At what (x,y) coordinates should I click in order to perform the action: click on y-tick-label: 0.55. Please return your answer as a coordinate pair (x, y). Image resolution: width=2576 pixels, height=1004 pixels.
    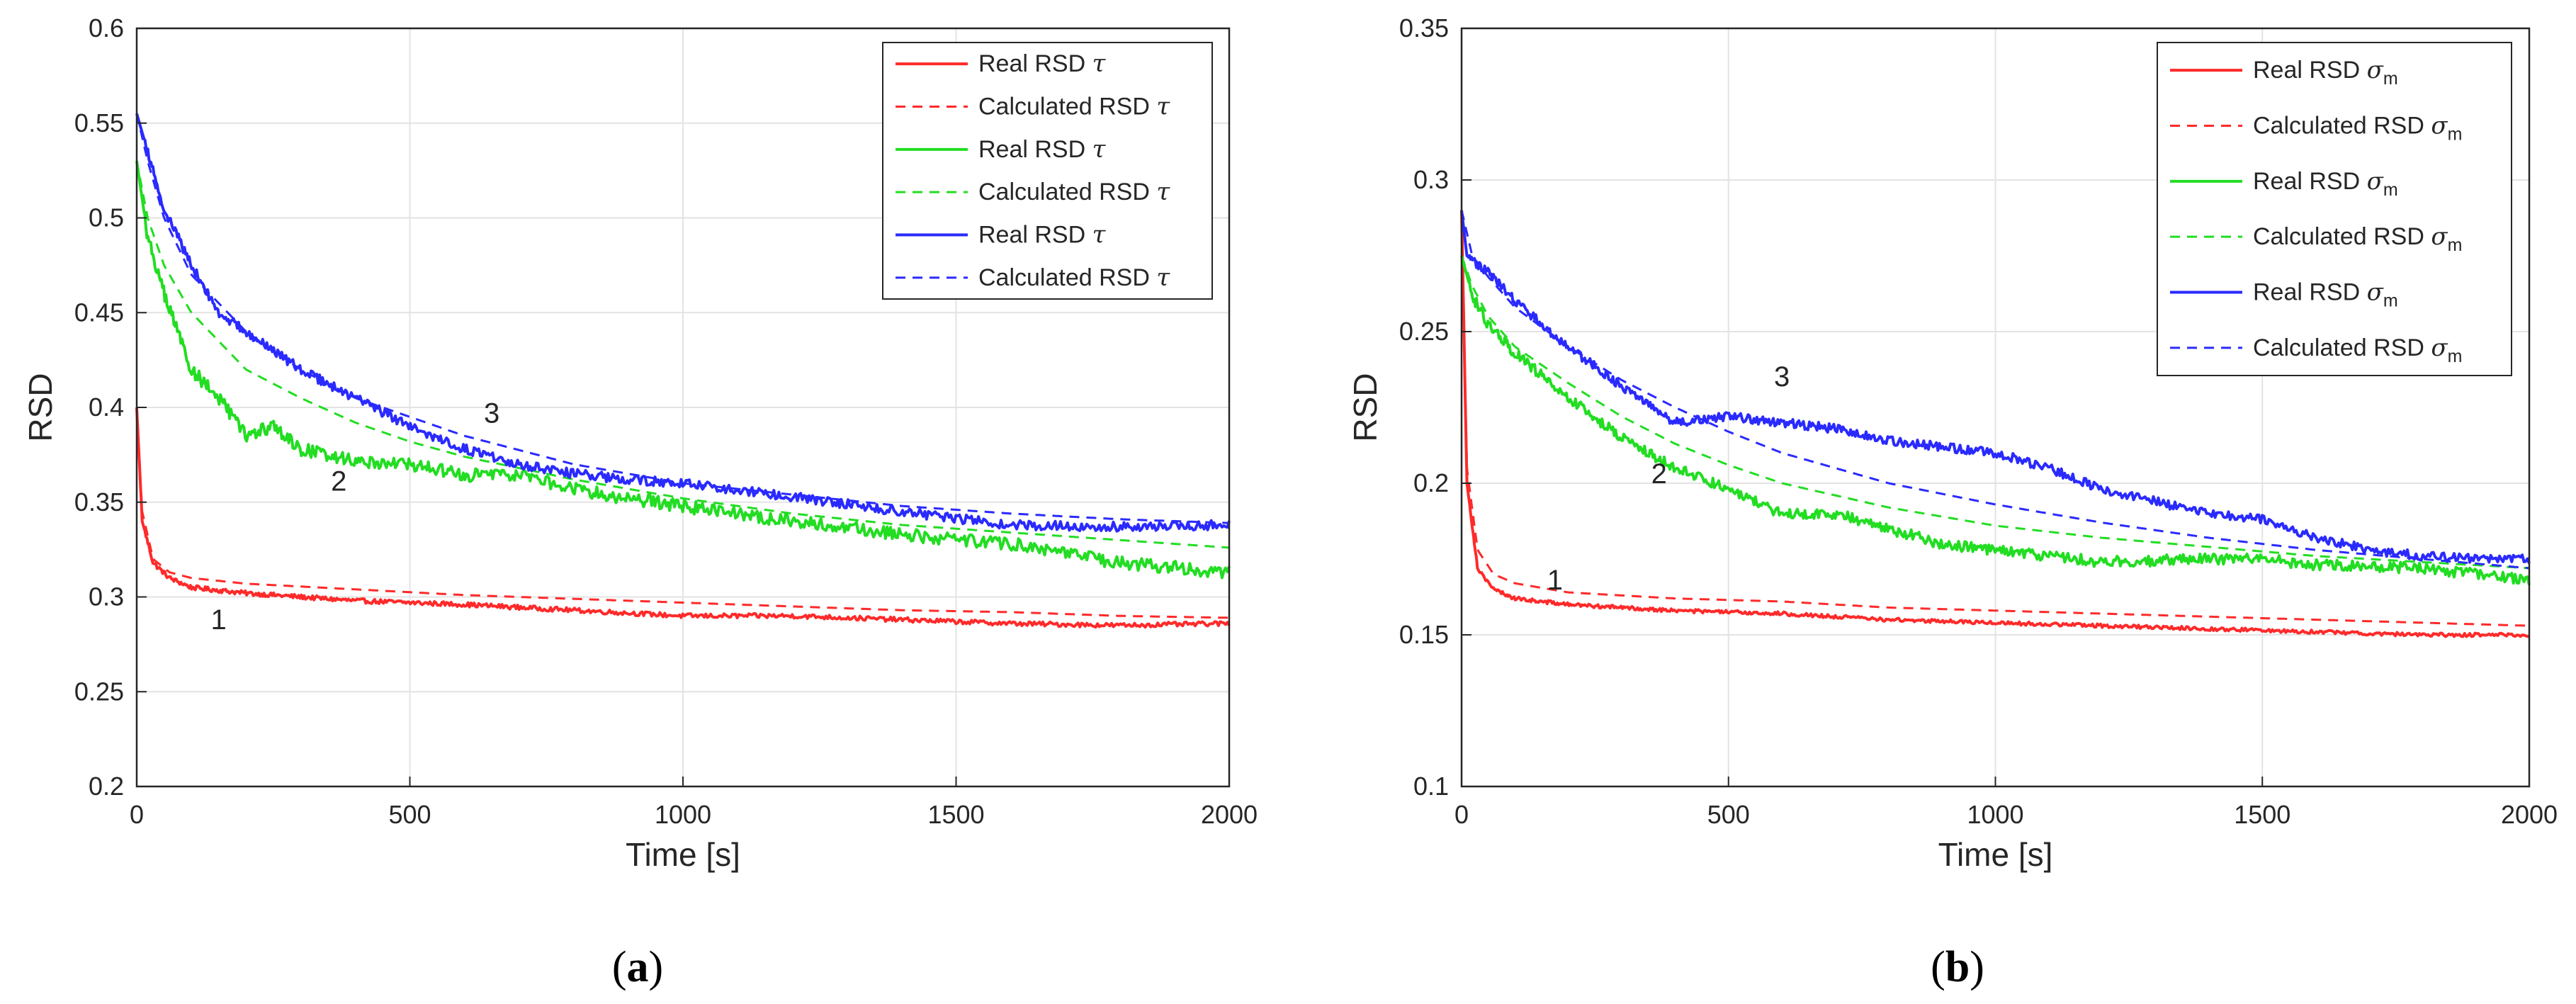
    Looking at the image, I should click on (99, 123).